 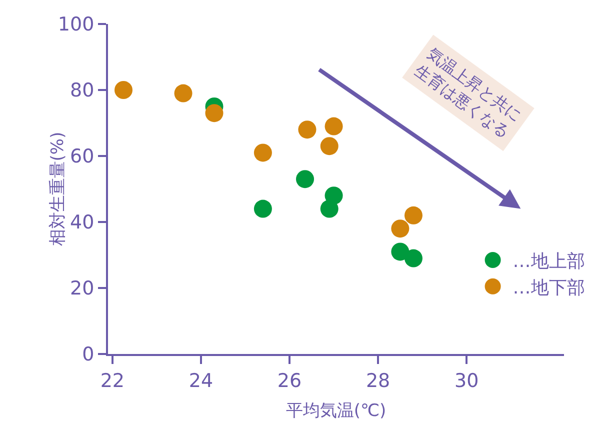 What do you see at coordinates (58, 189) in the screenshot?
I see `y-axis-title: 相対生重量(%)` at bounding box center [58, 189].